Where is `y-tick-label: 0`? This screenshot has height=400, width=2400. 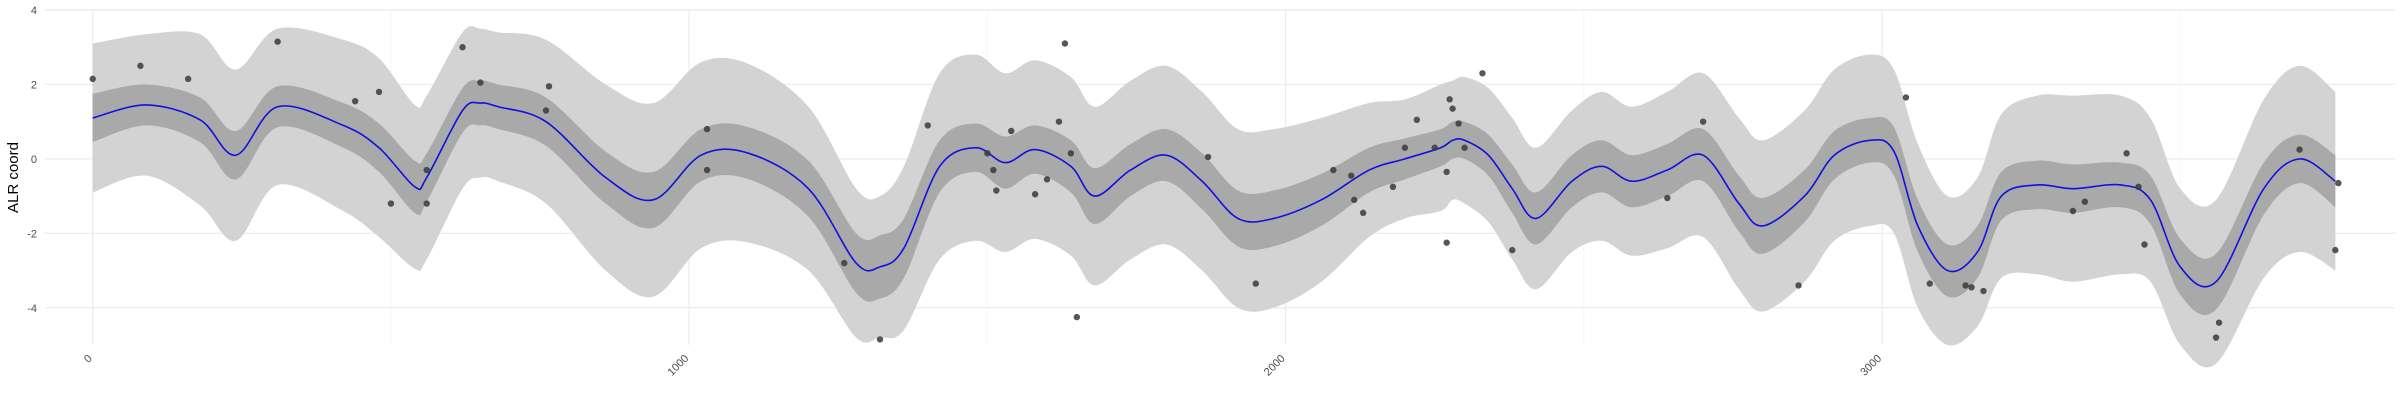
y-tick-label: 0 is located at coordinates (34, 160).